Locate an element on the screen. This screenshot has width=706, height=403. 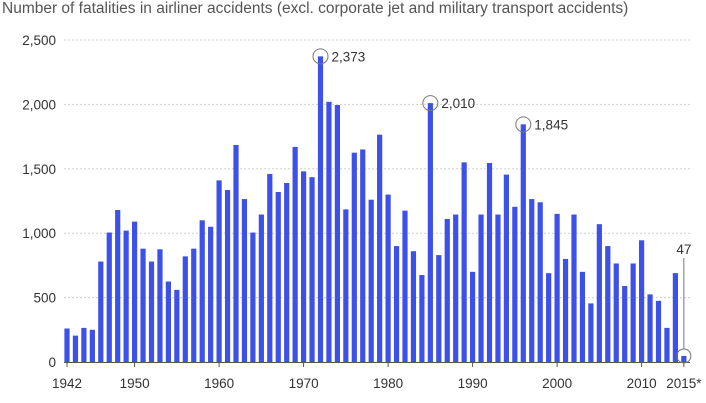
y-tick-label: 1,000 is located at coordinates (39, 233).